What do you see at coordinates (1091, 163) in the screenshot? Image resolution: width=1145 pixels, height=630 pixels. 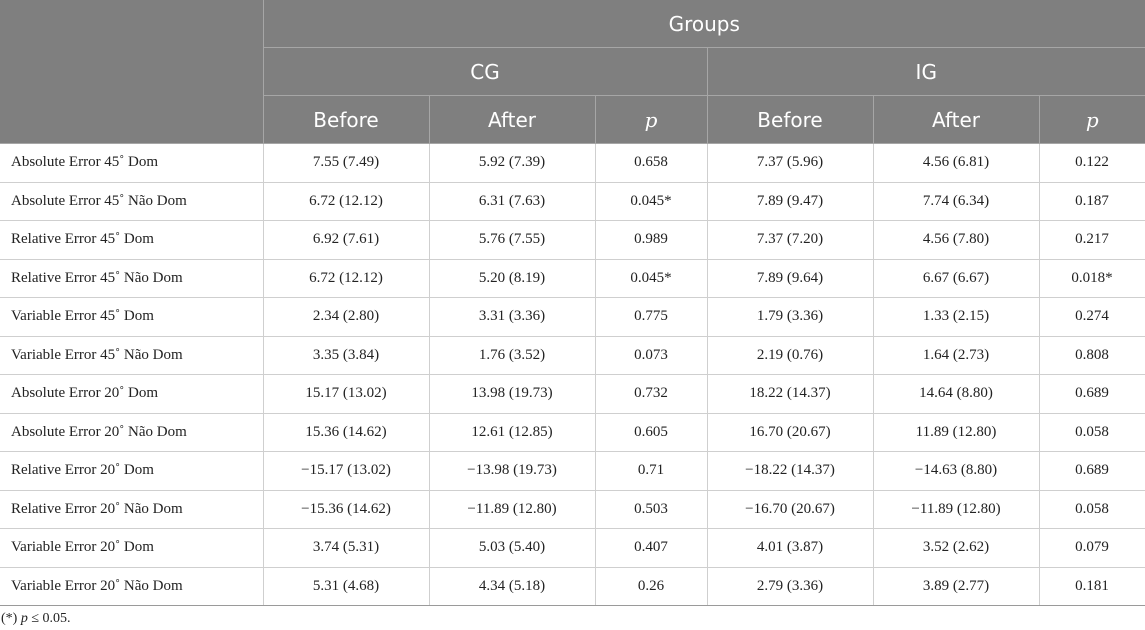 I see `ig-p-cell: 0.122` at bounding box center [1091, 163].